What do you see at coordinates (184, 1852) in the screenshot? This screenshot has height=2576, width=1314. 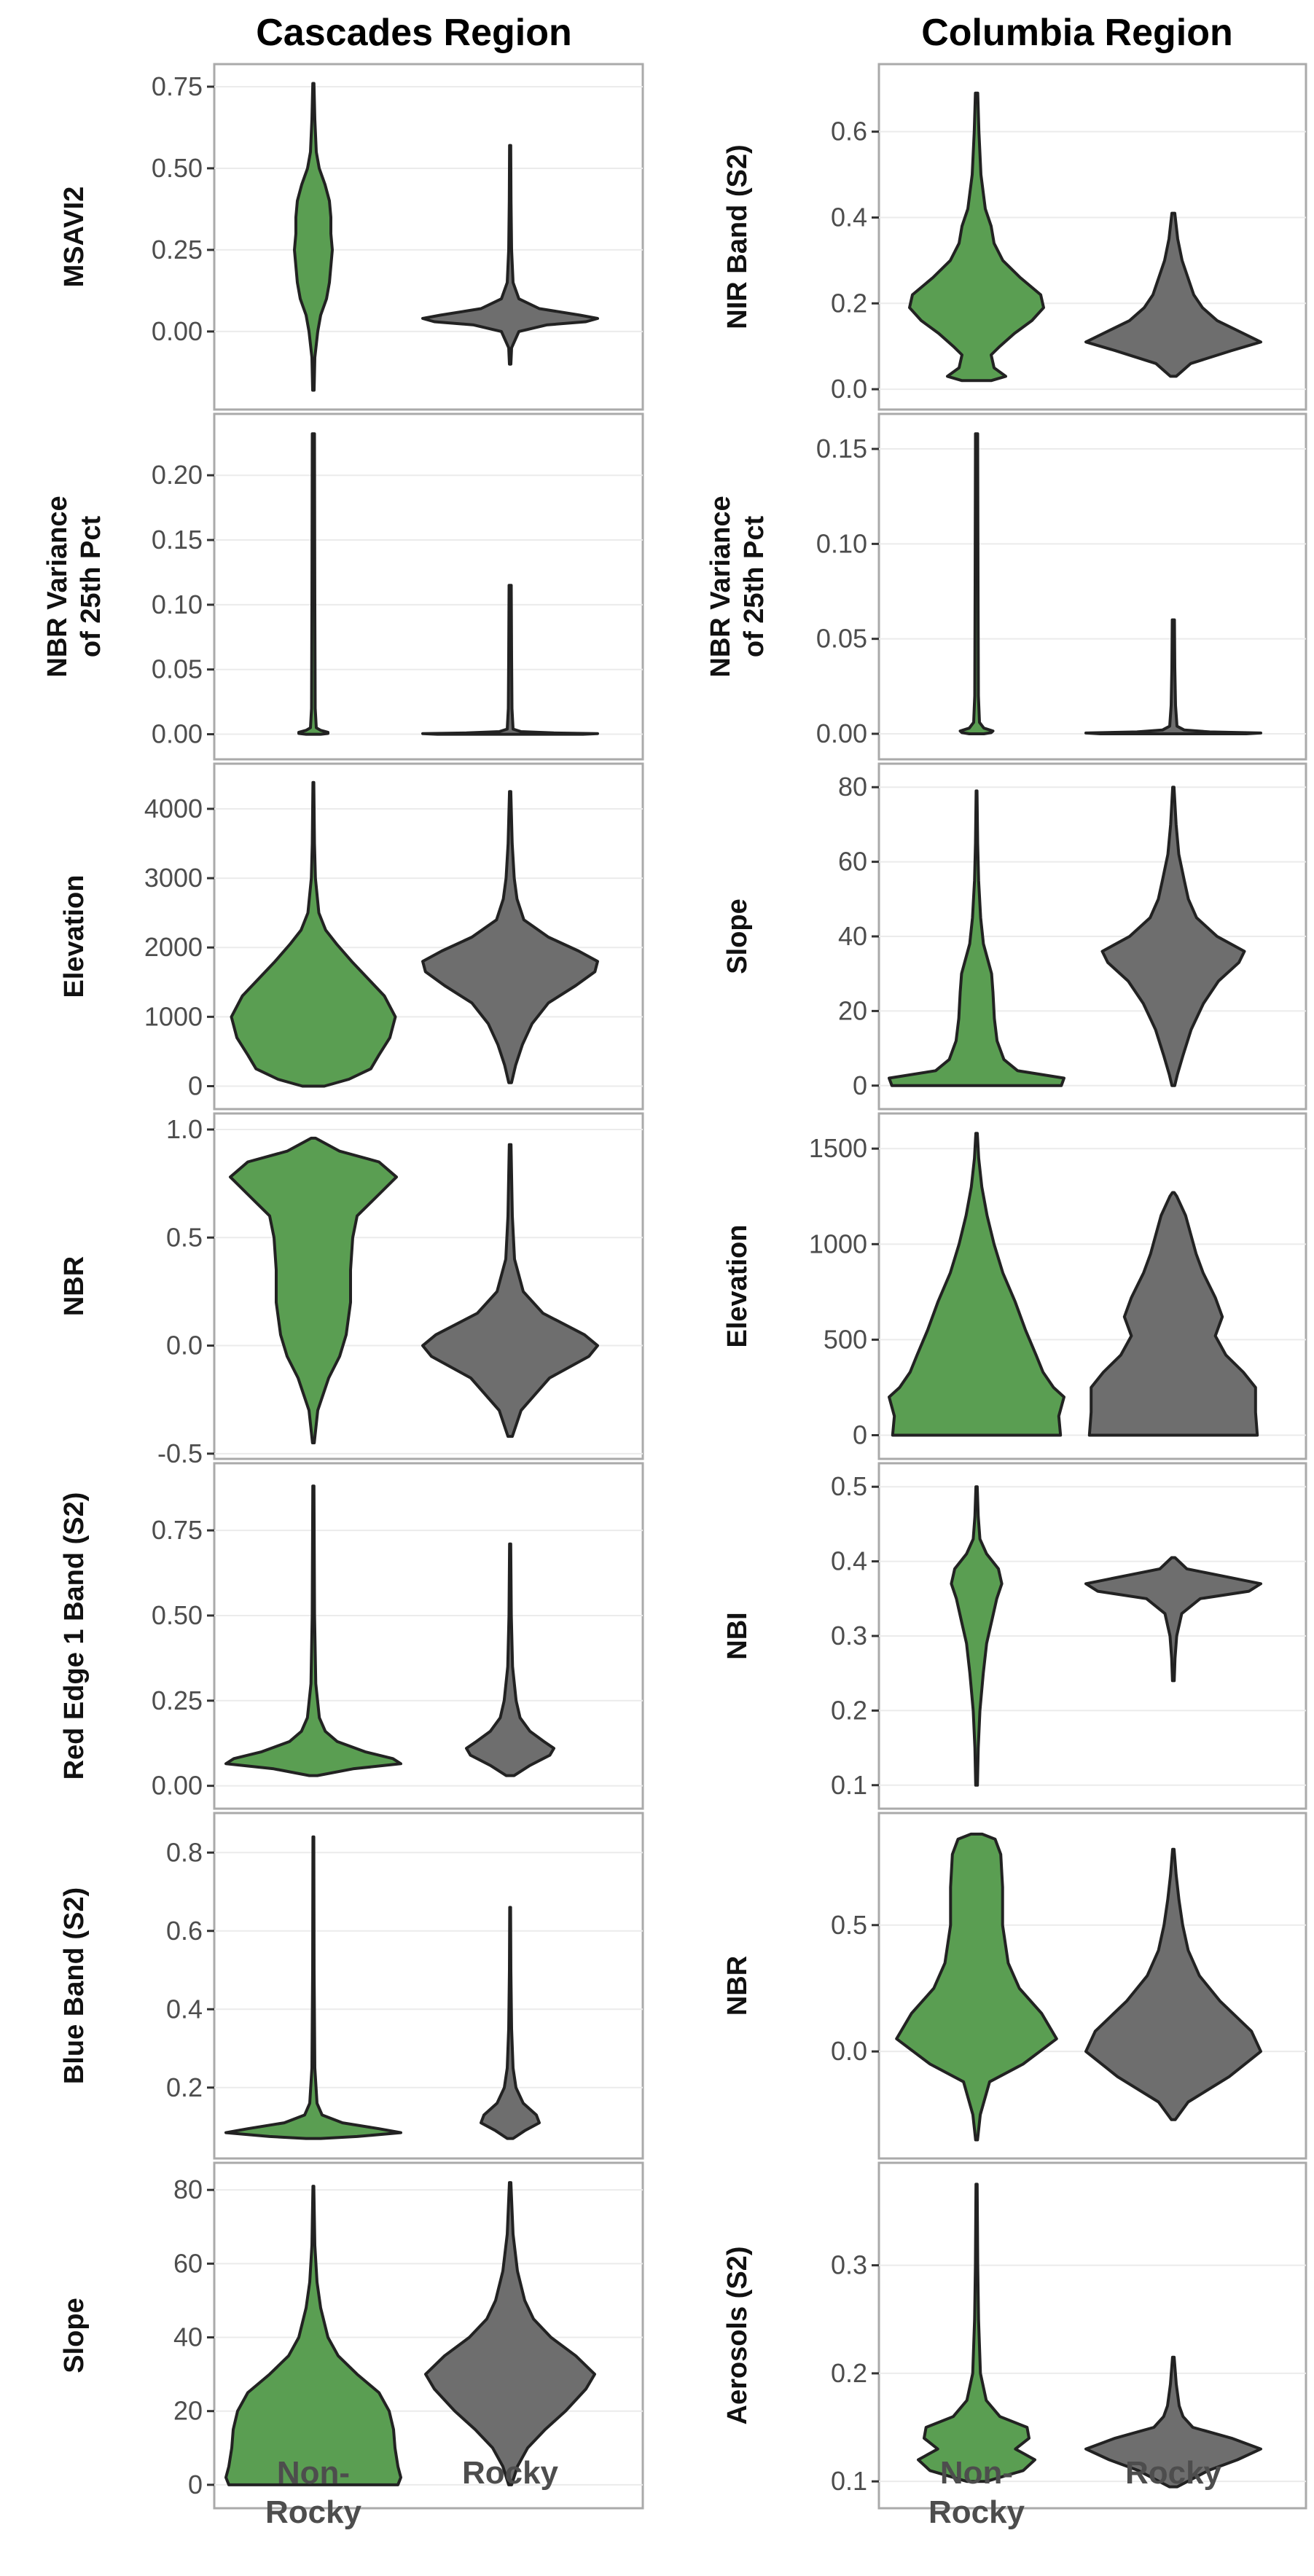 I see `y-tick-label: 0.8` at bounding box center [184, 1852].